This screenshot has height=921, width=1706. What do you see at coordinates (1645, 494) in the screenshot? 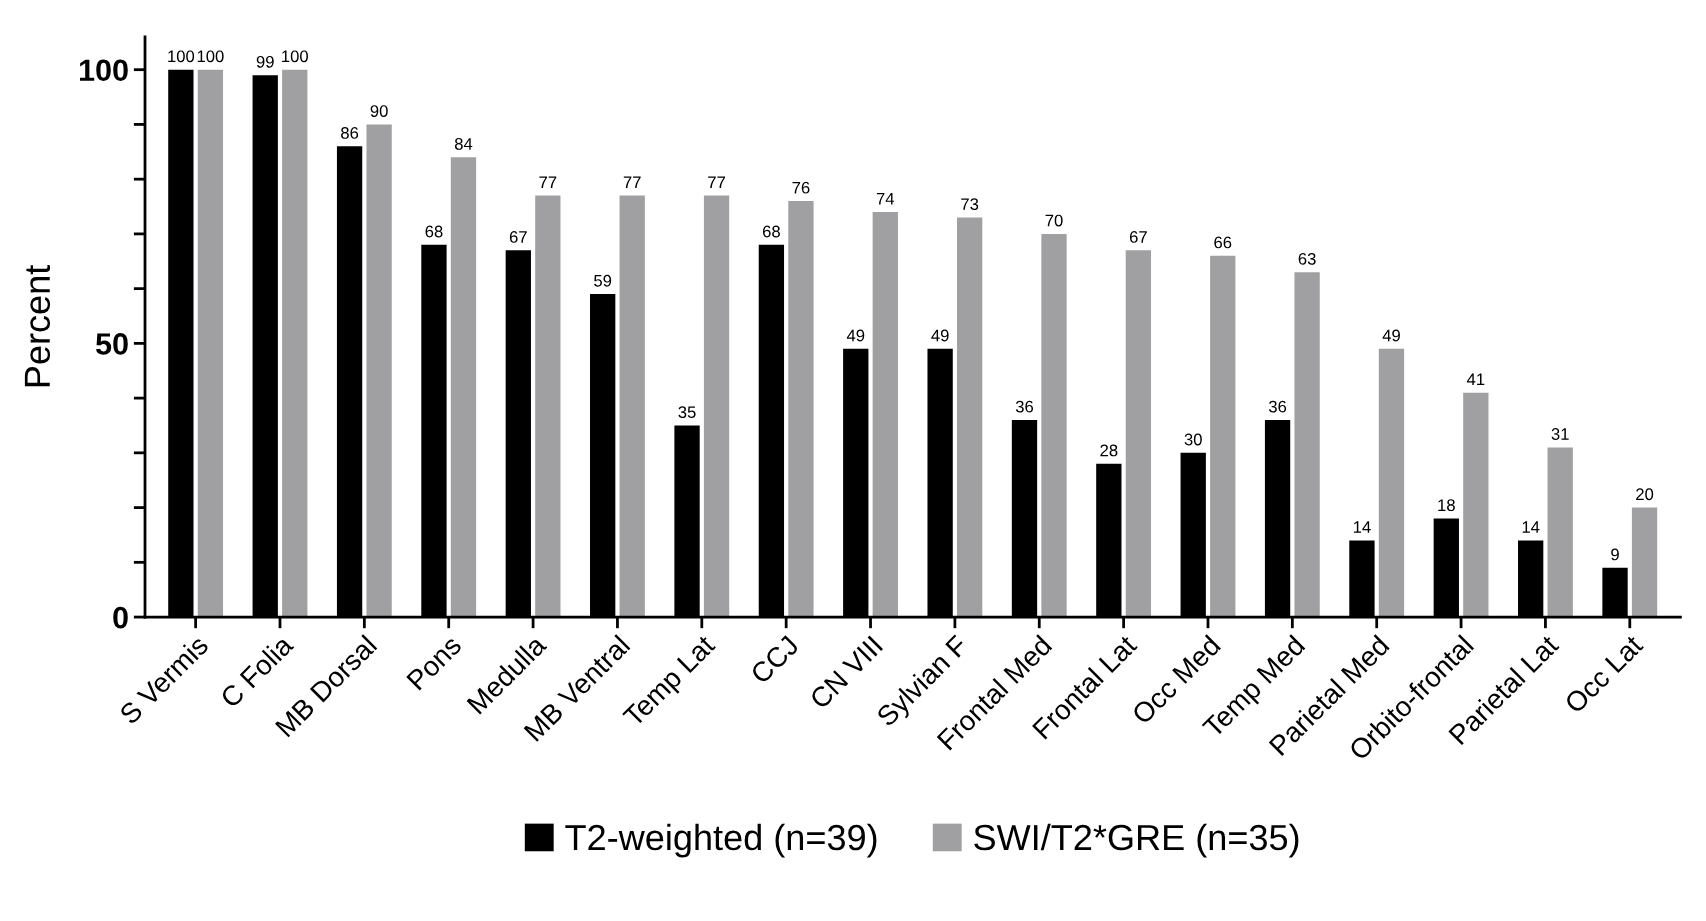
I see `data-label: 20` at bounding box center [1645, 494].